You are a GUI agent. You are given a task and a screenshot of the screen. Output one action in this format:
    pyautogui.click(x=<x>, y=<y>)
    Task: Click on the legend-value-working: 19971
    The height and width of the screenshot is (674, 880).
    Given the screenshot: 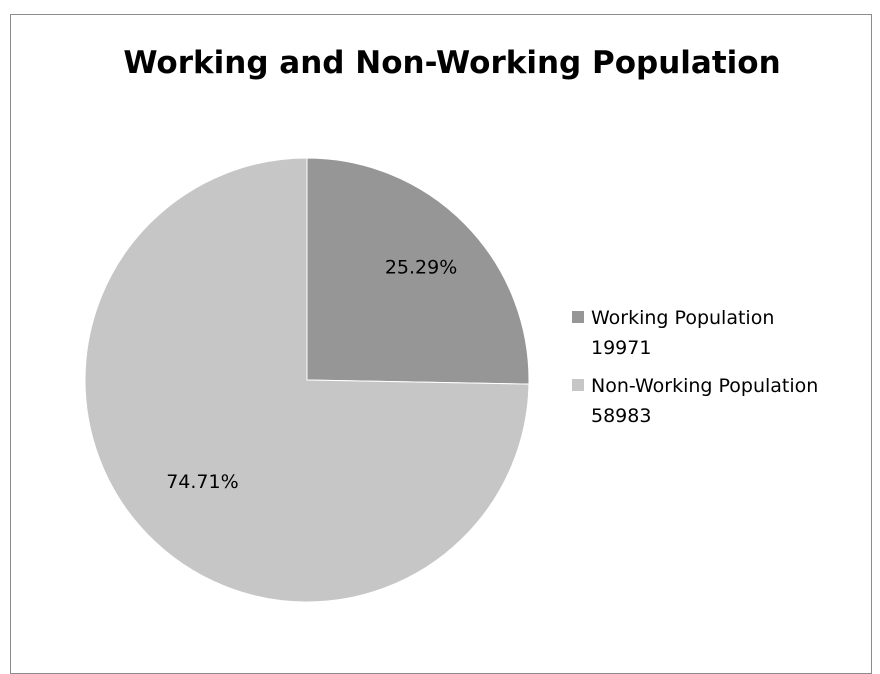 What is the action you would take?
    pyautogui.click(x=621, y=348)
    